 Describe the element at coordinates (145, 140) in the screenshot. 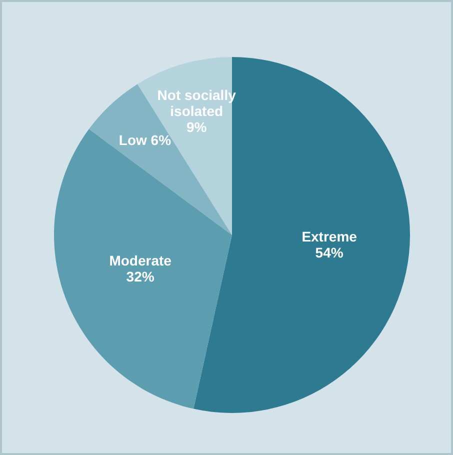

I see `slice-label: Low 6%` at that location.